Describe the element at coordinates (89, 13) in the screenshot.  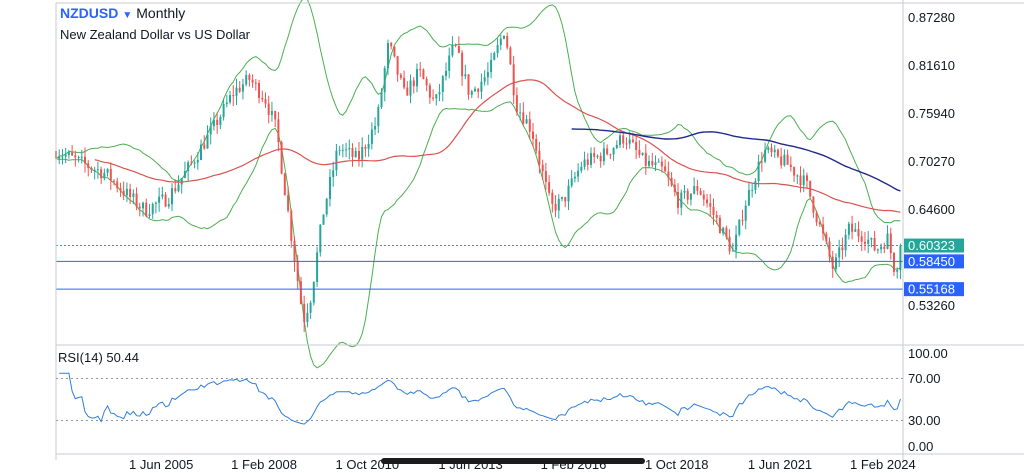
I see `symbol-name: NZDUSD` at that location.